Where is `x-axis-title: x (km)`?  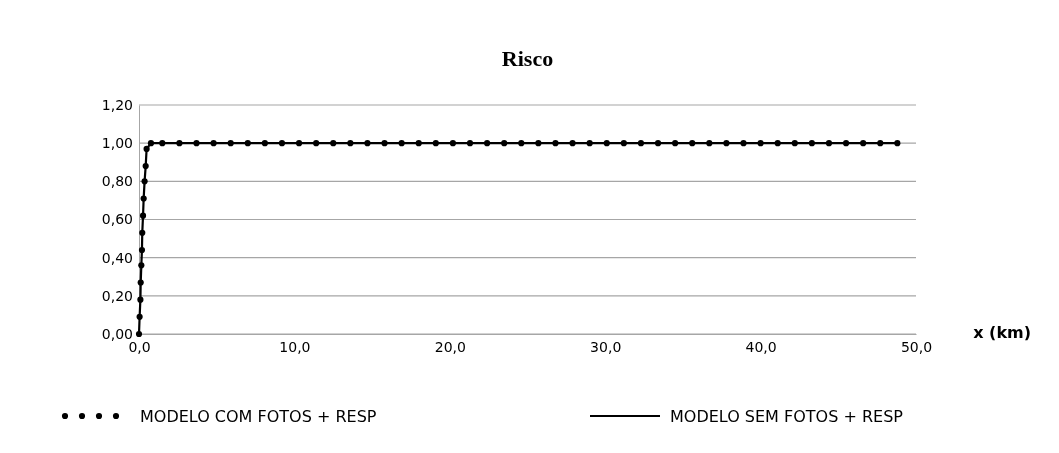 x-axis-title: x (km) is located at coordinates (1002, 332).